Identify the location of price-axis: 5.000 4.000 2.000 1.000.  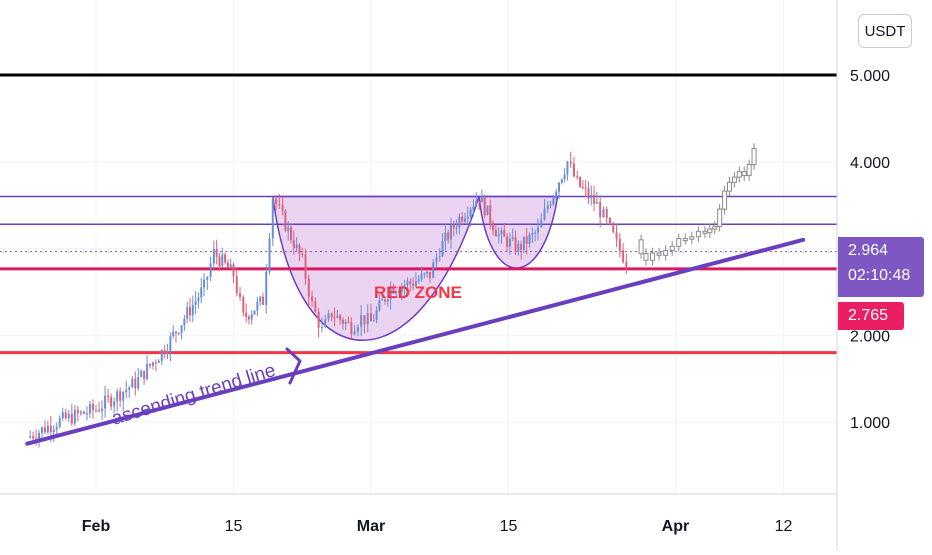
(870, 250).